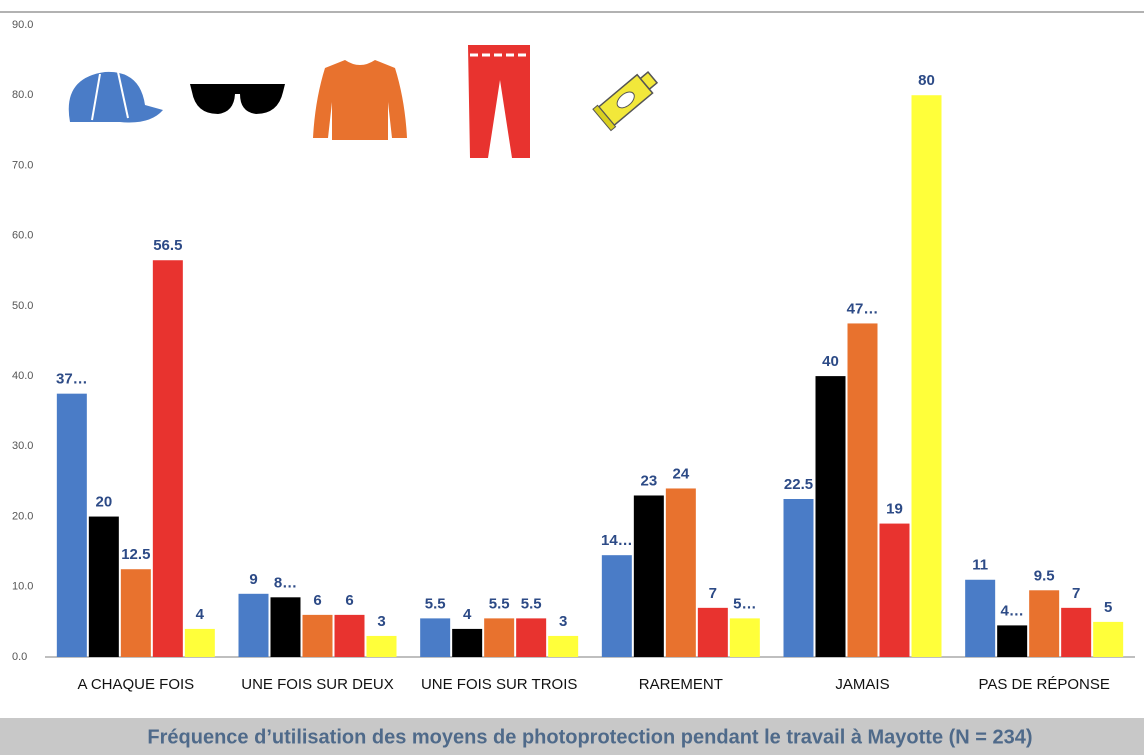  What do you see at coordinates (103, 502) in the screenshot?
I see `value-label: 20` at bounding box center [103, 502].